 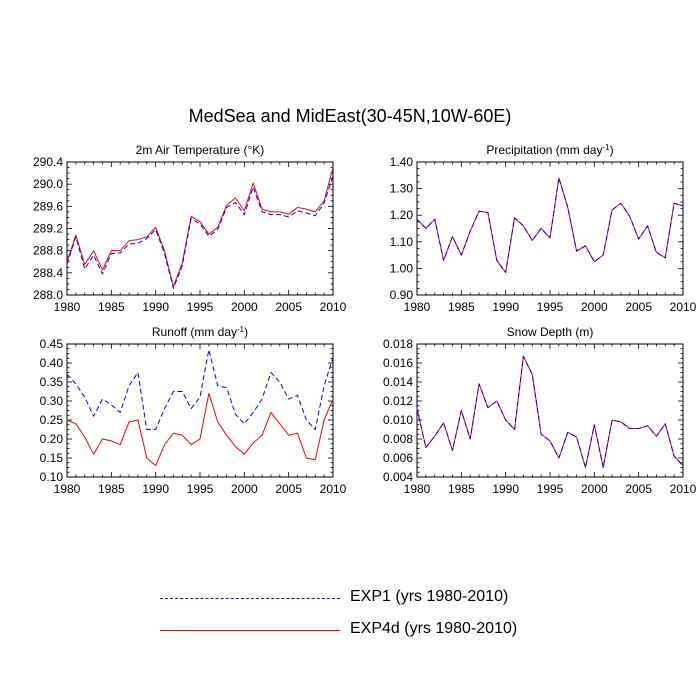 I want to click on series-line-exp1-temp, so click(x=200, y=232).